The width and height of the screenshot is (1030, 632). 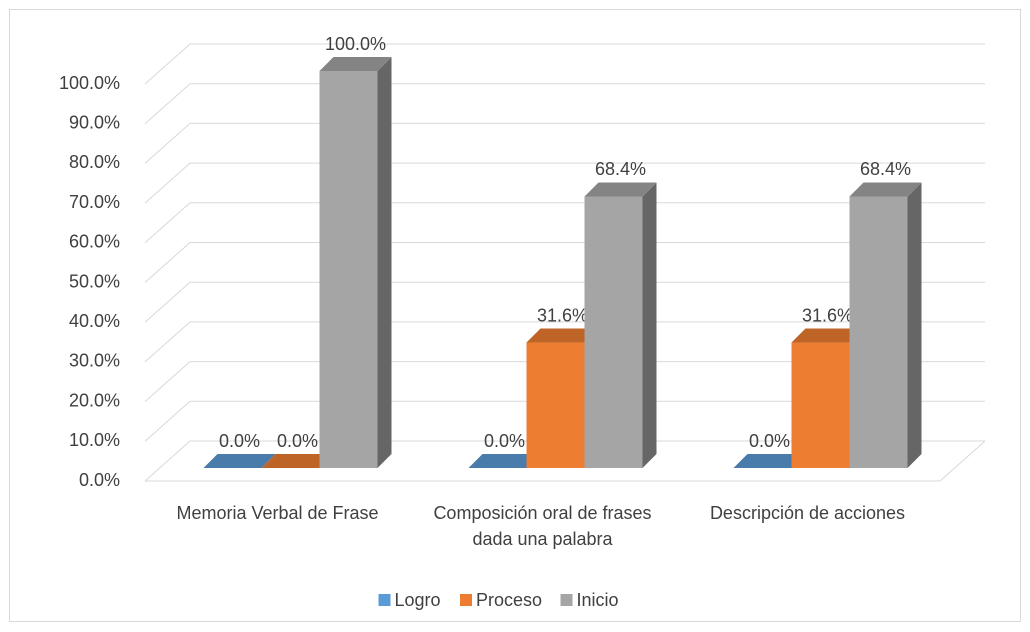 I want to click on y-tick-label: 30.0%, so click(x=94, y=361).